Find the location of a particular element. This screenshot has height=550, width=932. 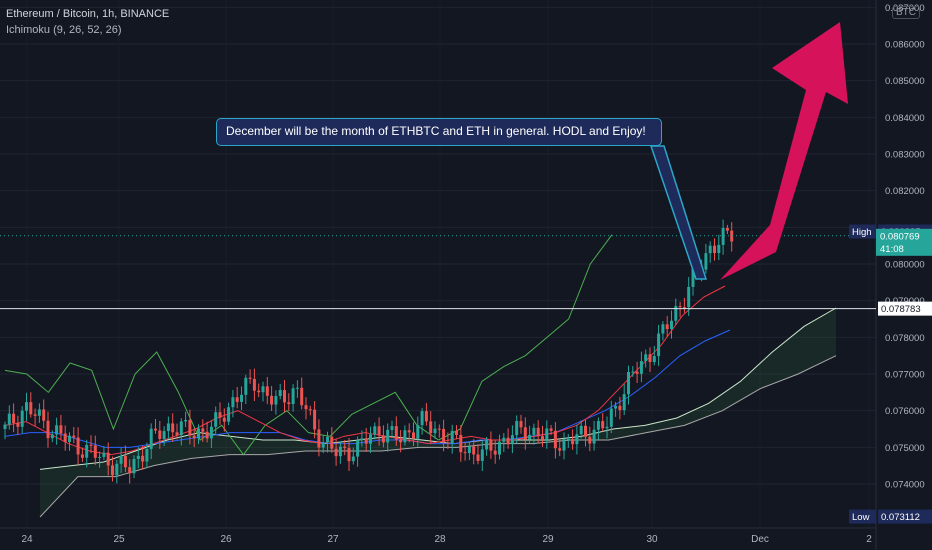

y-tick-label: 0.082000 is located at coordinates (905, 191).